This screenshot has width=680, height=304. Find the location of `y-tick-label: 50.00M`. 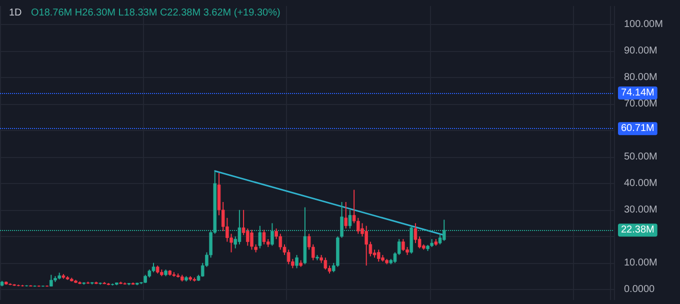

y-tick-label: 50.00M is located at coordinates (641, 156).